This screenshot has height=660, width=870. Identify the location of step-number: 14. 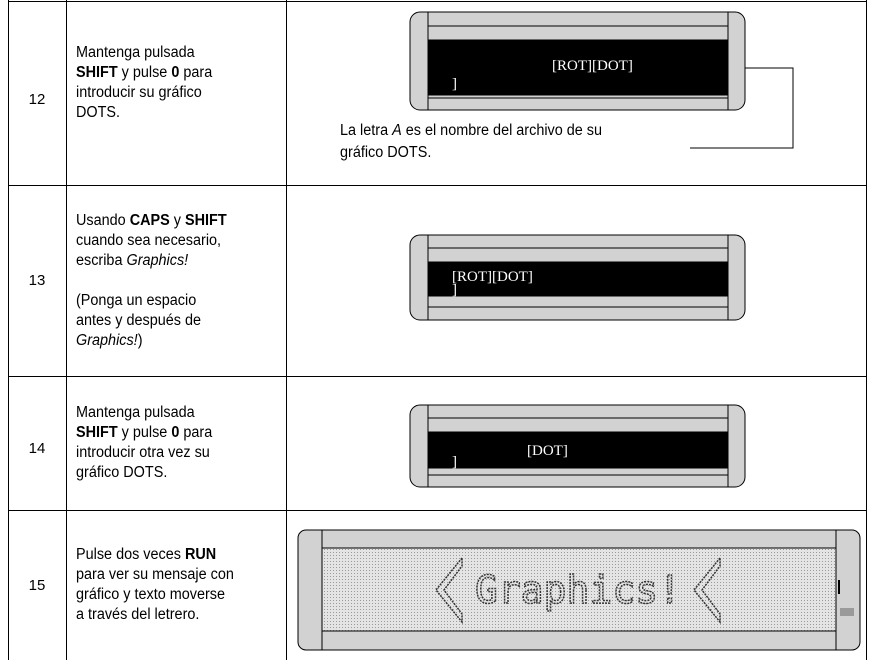
(37, 448).